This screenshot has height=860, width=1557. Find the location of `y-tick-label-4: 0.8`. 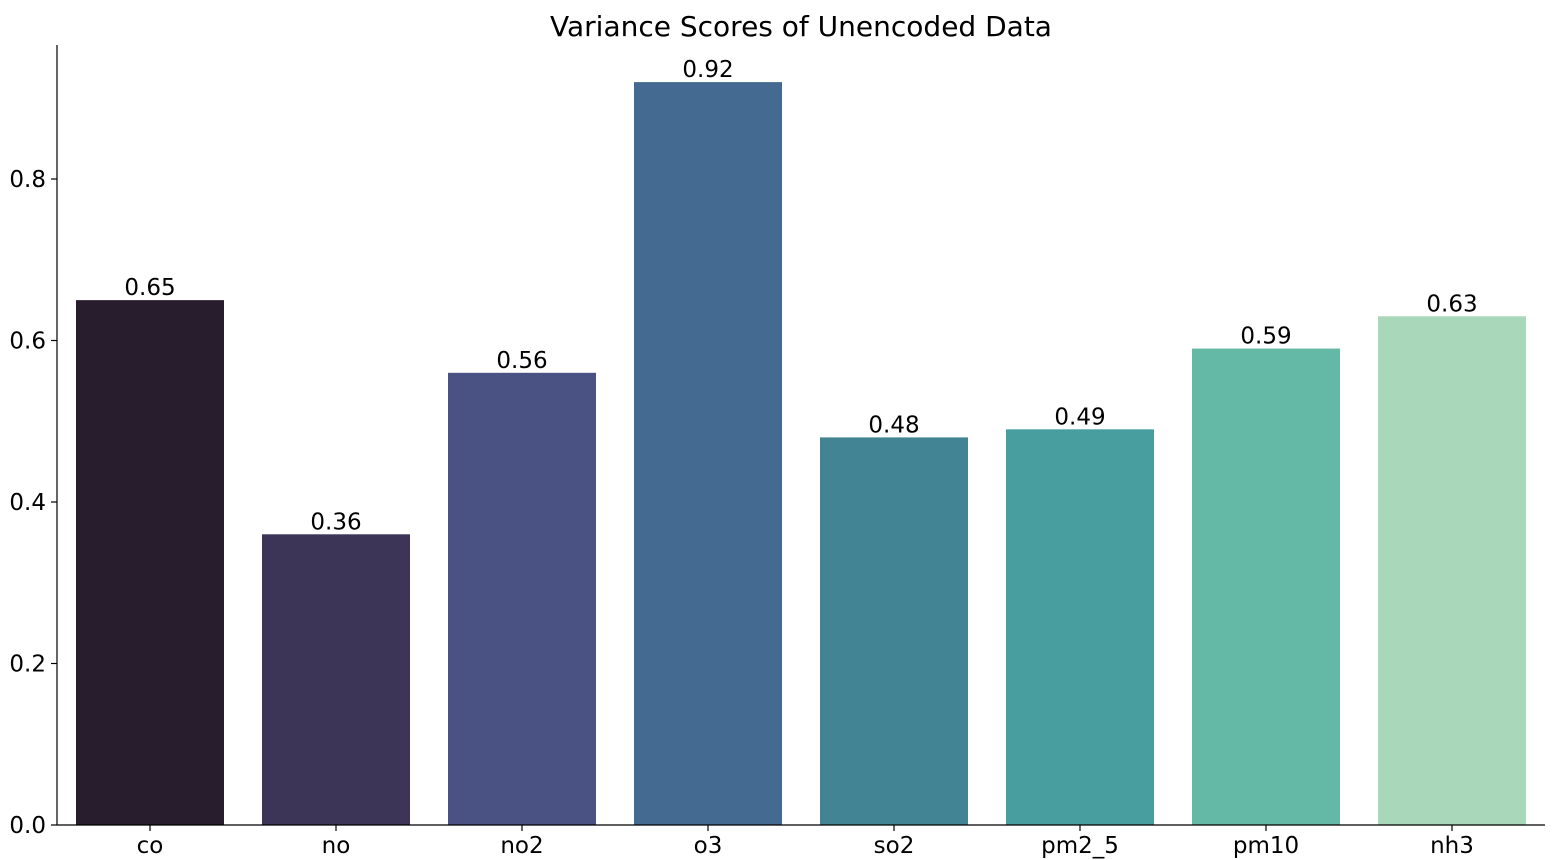

y-tick-label-4: 0.8 is located at coordinates (27, 180).